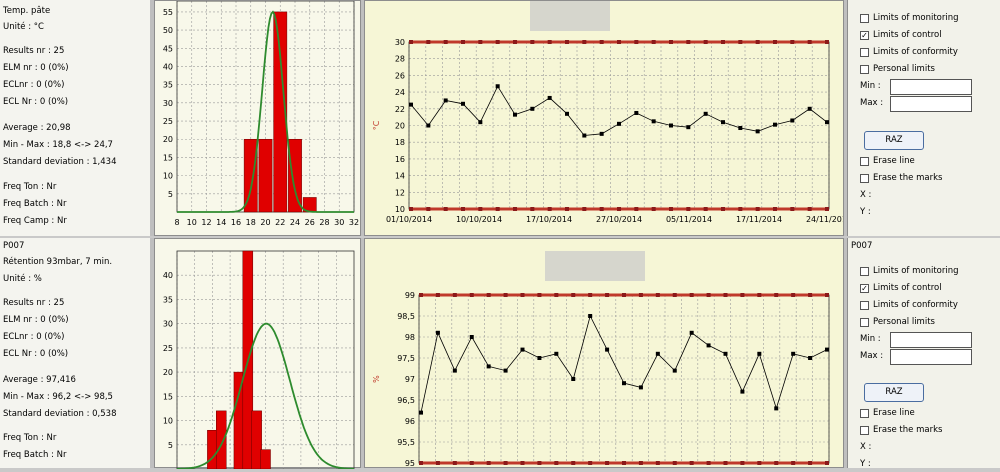 Image resolution: width=1000 pixels, height=472 pixels. What do you see at coordinates (619, 110) in the screenshot?
I see `data-line` at bounding box center [619, 110].